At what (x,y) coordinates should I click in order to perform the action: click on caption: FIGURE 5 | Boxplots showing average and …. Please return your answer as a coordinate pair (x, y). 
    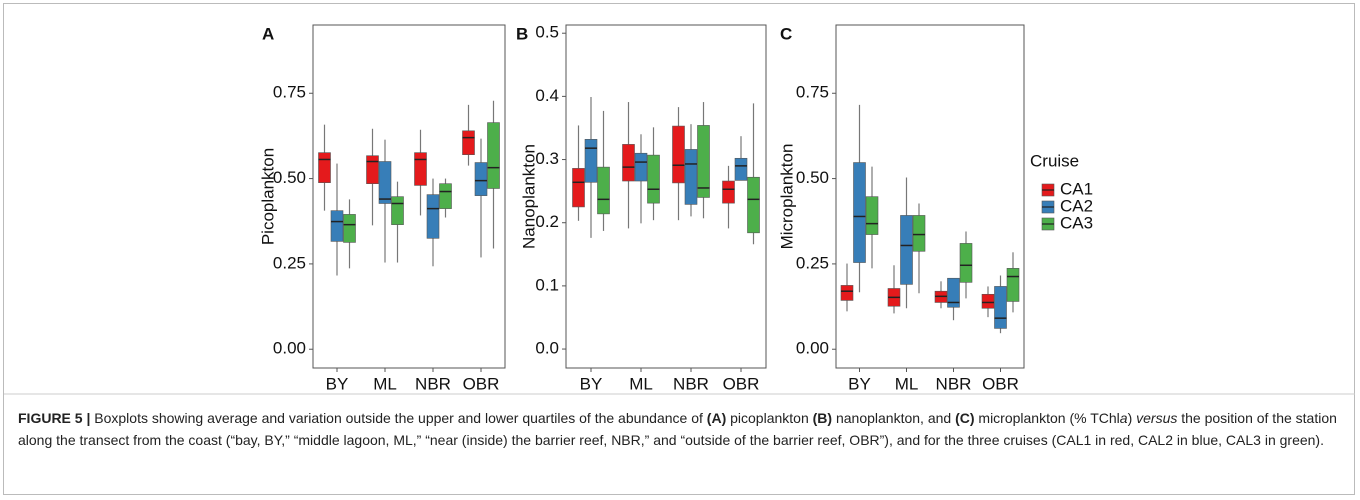
    Looking at the image, I should click on (680, 429).